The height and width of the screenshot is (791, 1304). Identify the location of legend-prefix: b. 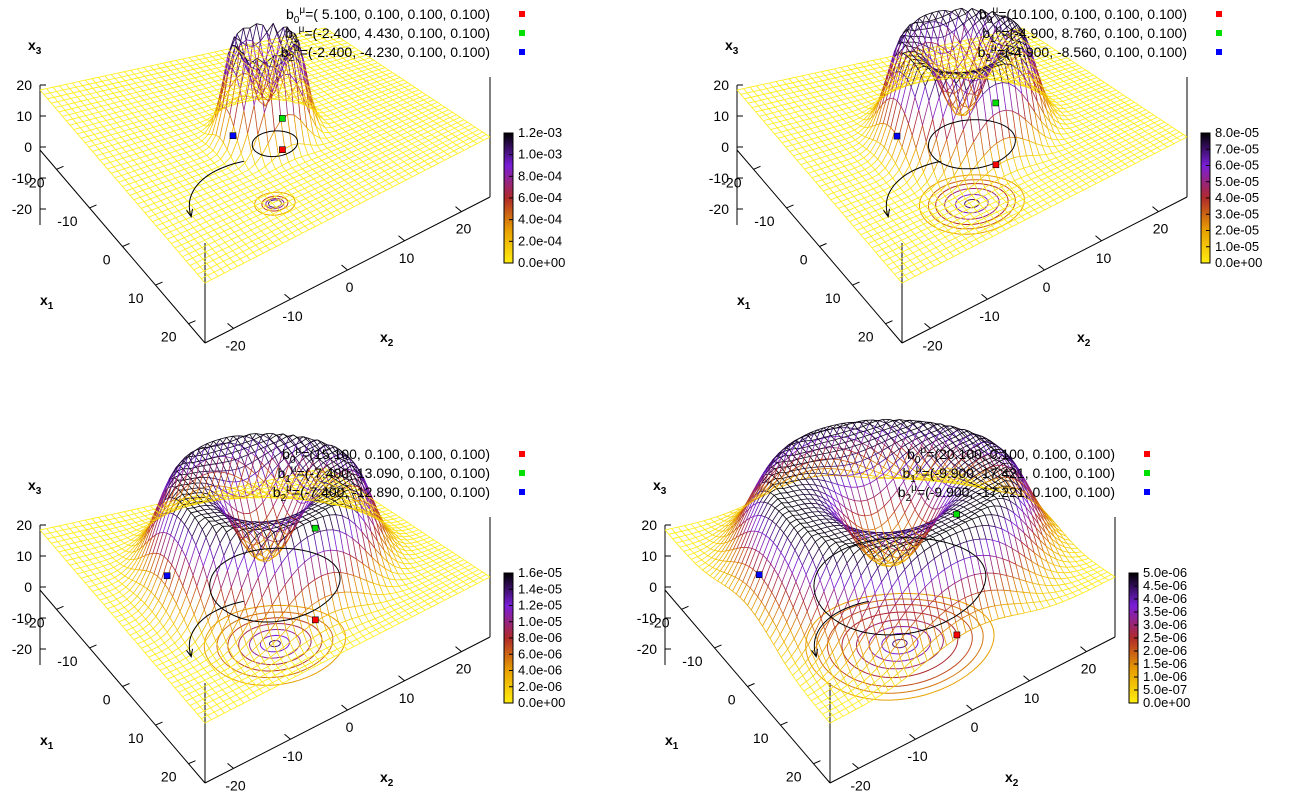
(289, 33).